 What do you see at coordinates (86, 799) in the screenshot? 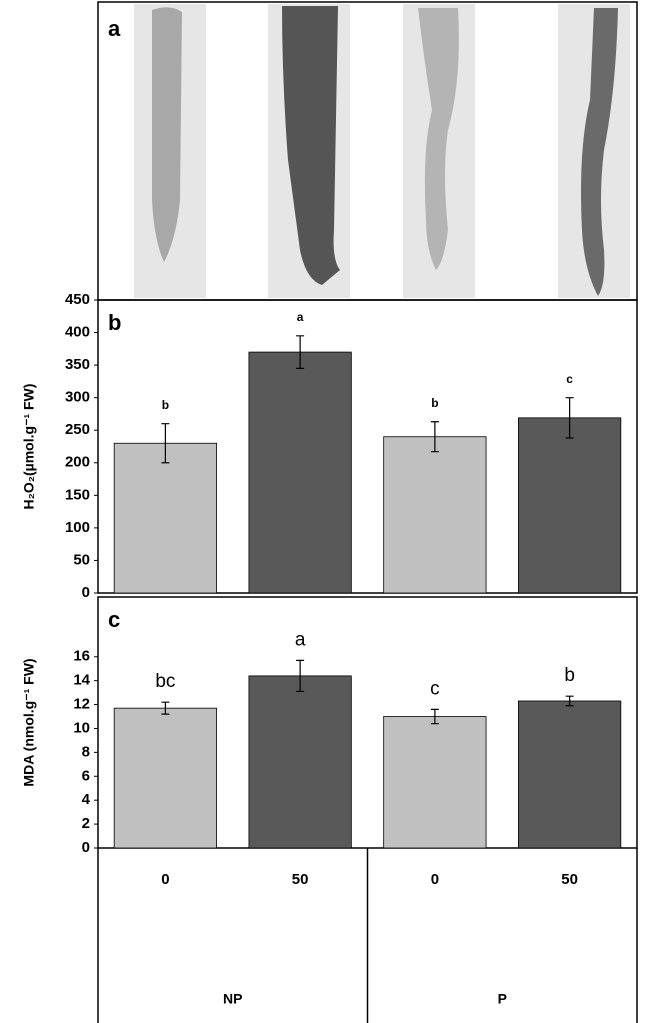
I see `y-tick-label: 4` at bounding box center [86, 799].